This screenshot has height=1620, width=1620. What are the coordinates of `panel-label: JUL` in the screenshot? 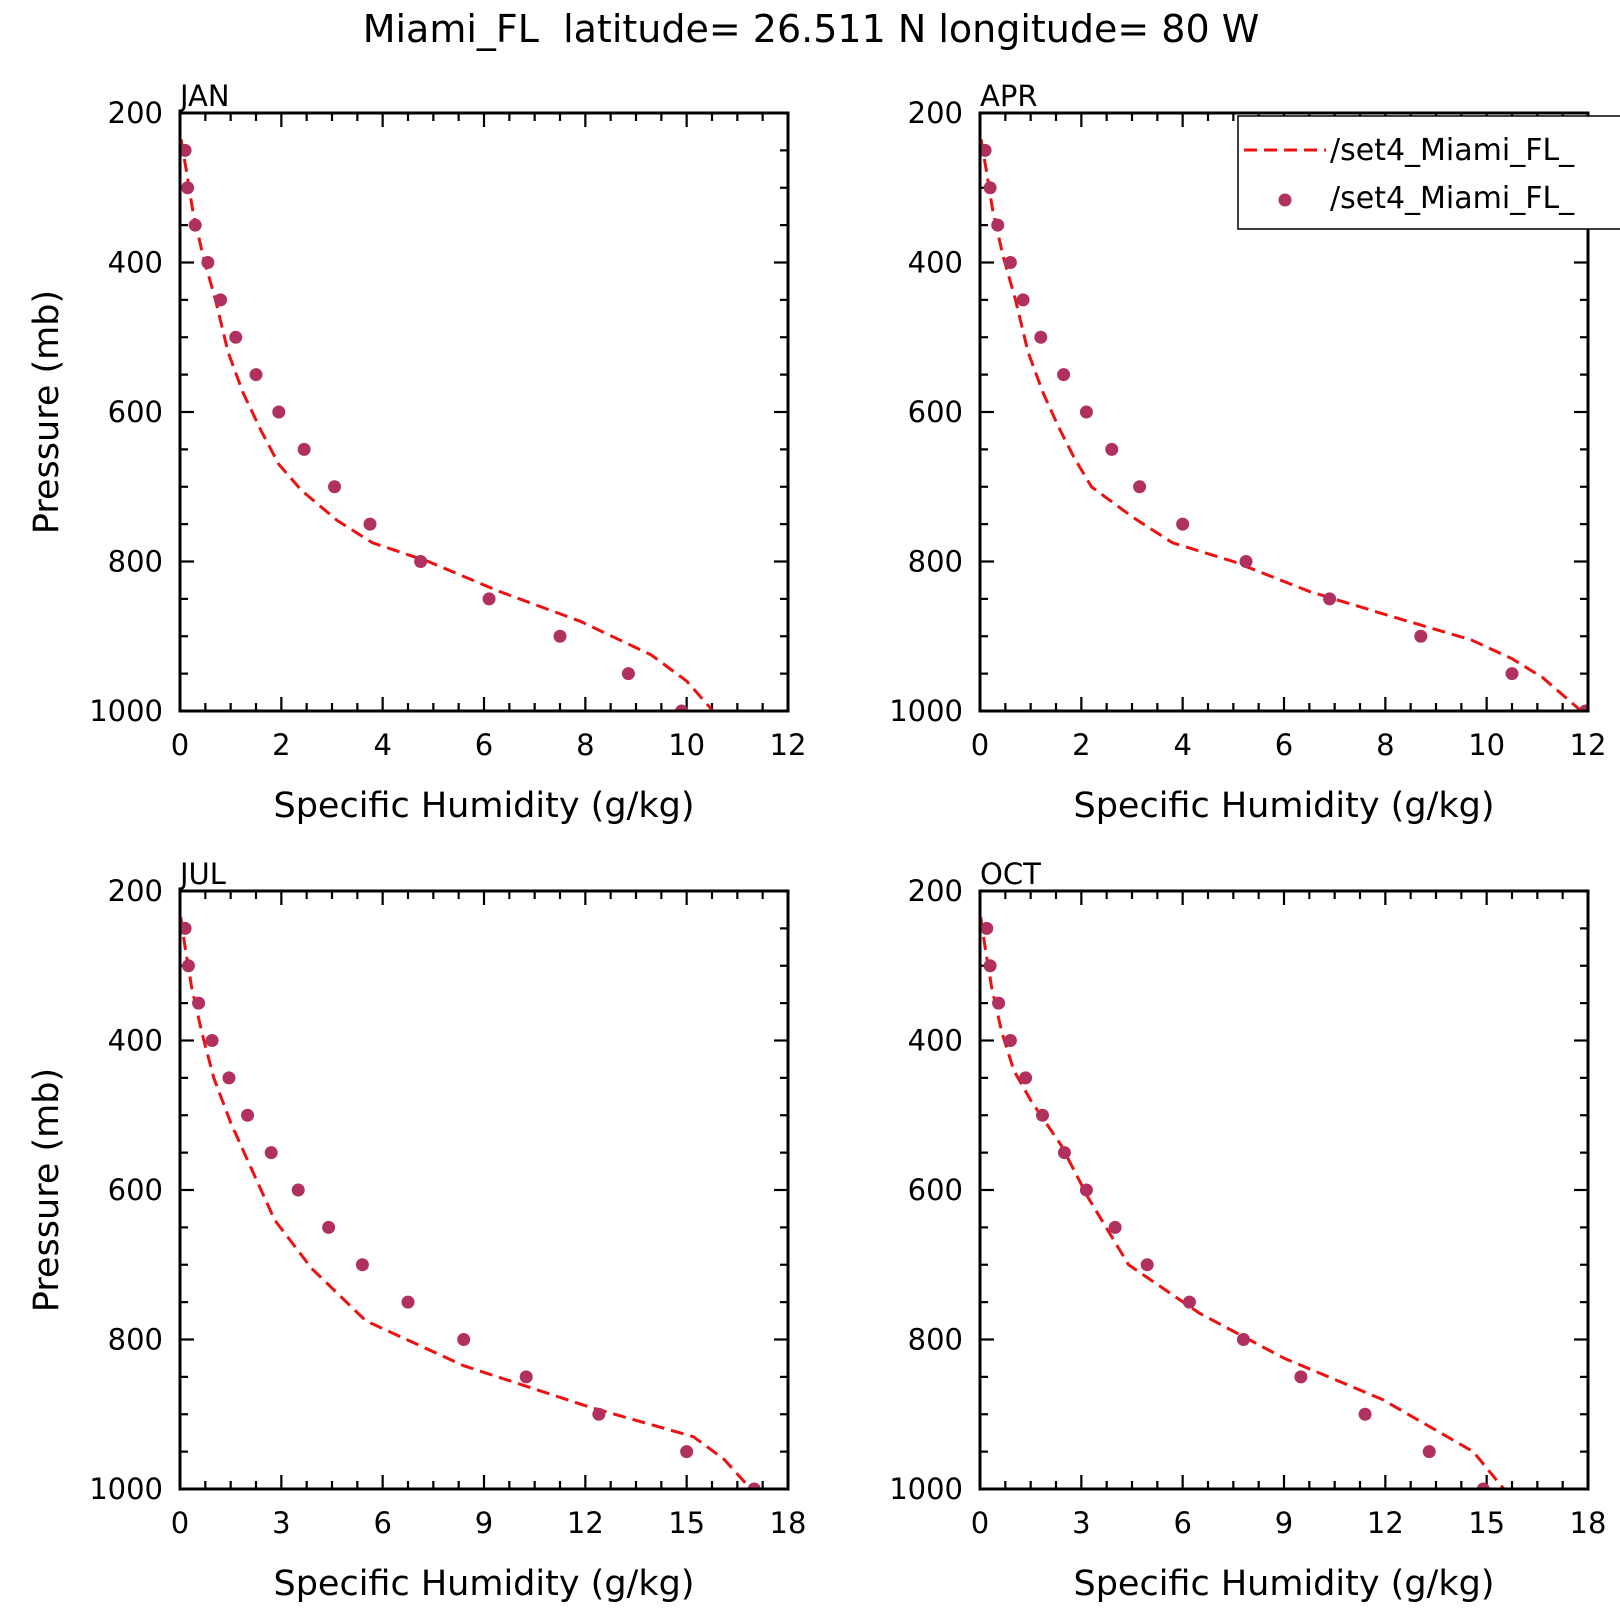 It's located at (202, 874).